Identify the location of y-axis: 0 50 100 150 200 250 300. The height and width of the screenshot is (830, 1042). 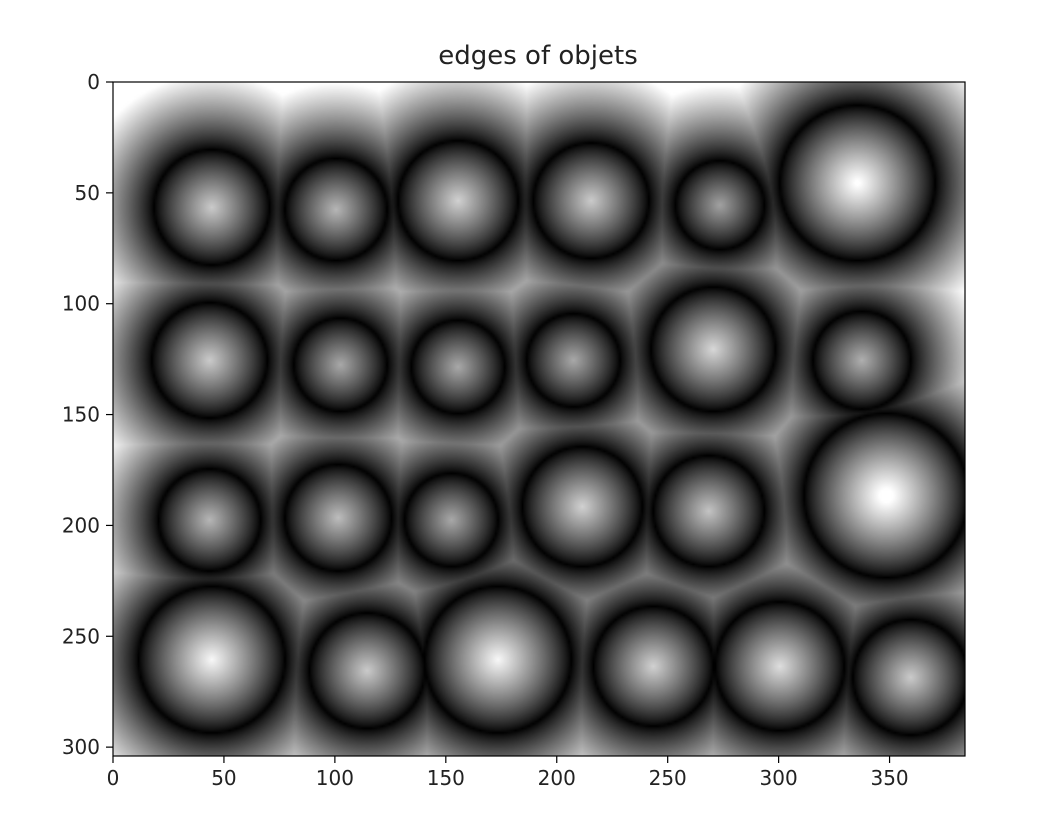
(87, 414).